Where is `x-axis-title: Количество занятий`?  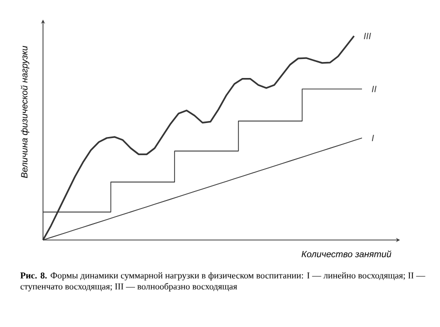 x-axis-title: Количество занятий is located at coordinates (347, 254).